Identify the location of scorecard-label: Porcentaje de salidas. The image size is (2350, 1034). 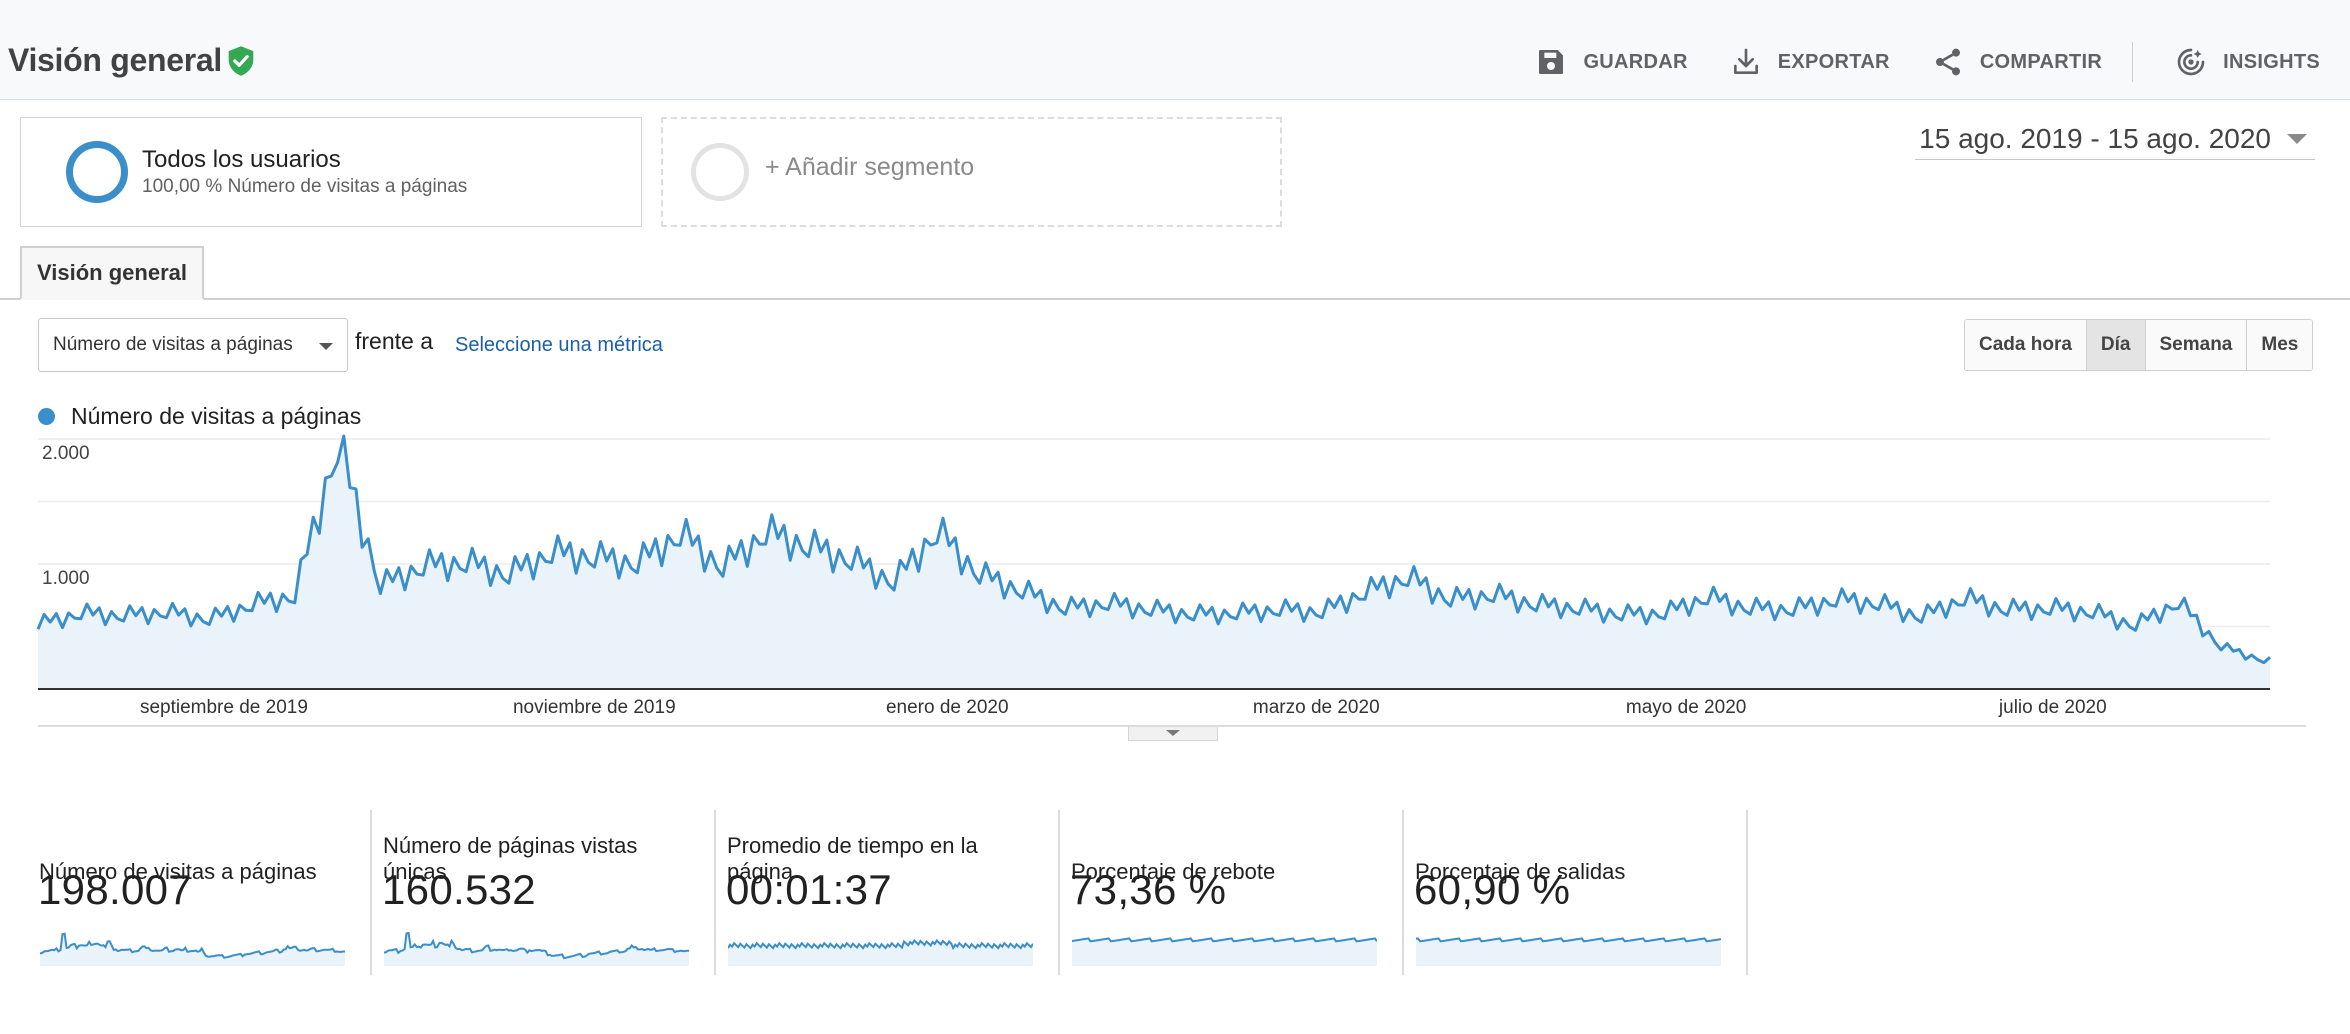
(1520, 871).